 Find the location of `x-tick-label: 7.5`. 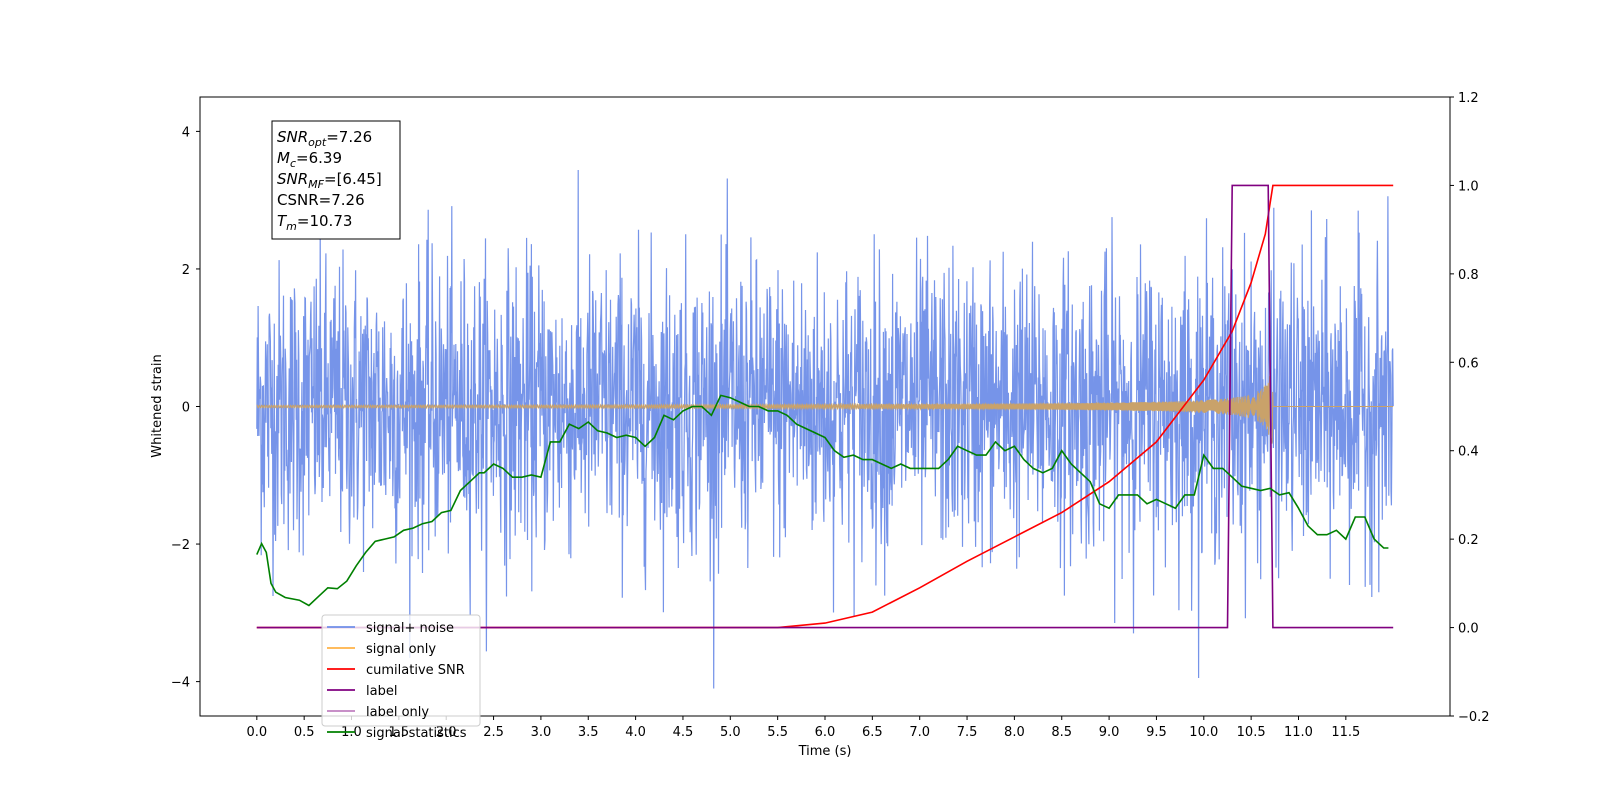

x-tick-label: 7.5 is located at coordinates (967, 732).